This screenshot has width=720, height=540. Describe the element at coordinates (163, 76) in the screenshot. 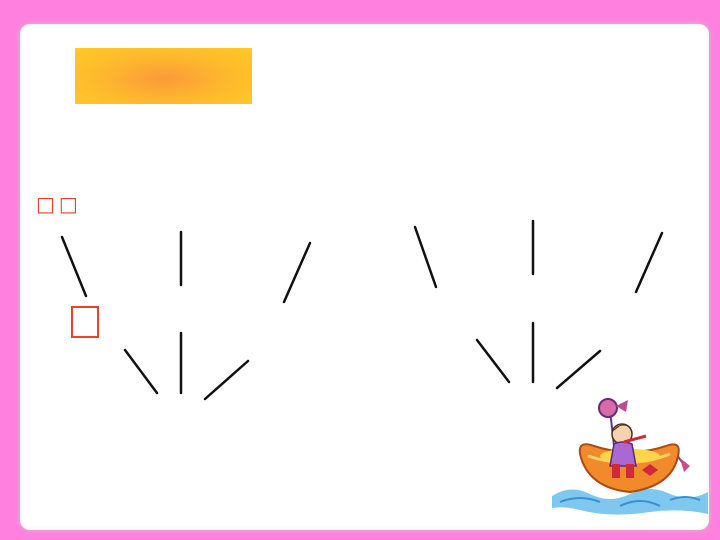

I see `title-banner` at that location.